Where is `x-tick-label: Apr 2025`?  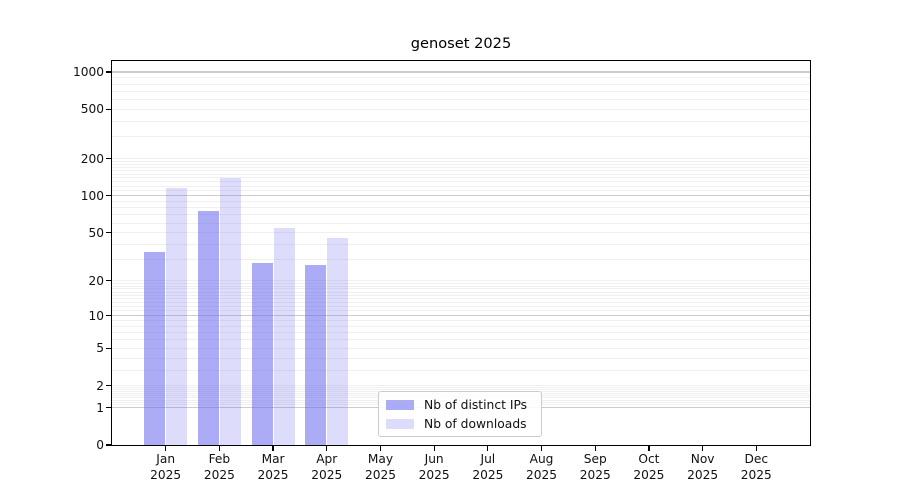
x-tick-label: Apr 2025 is located at coordinates (327, 467).